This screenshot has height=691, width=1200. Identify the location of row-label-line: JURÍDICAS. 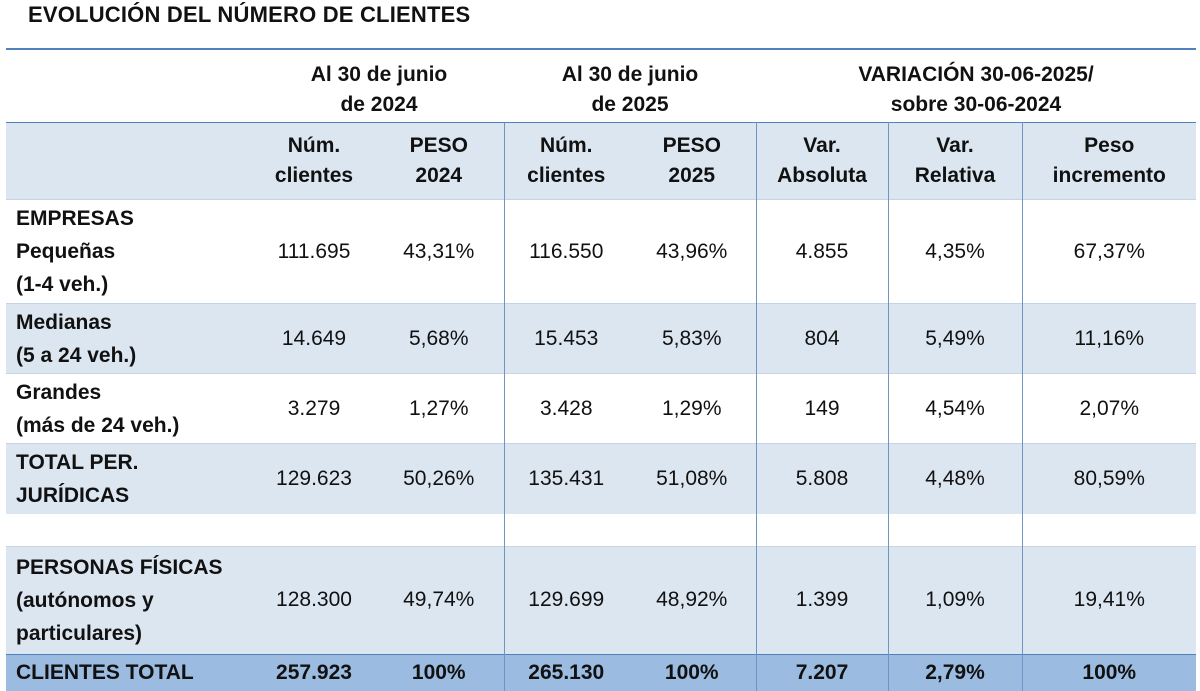
(73, 495).